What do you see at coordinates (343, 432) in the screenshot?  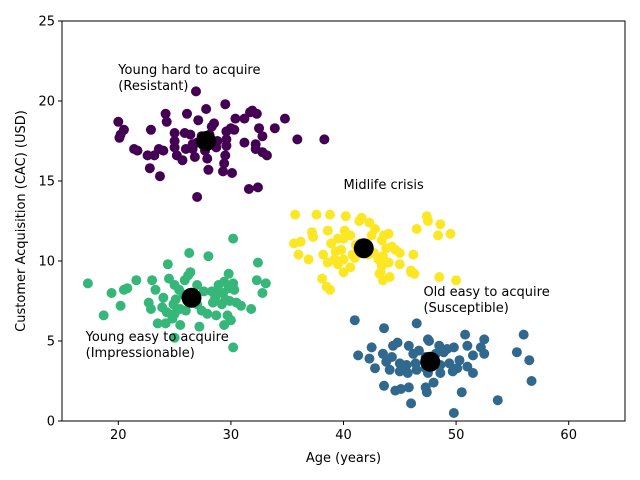 I see `x-axis-ticks: 20 30 40 50 60` at bounding box center [343, 432].